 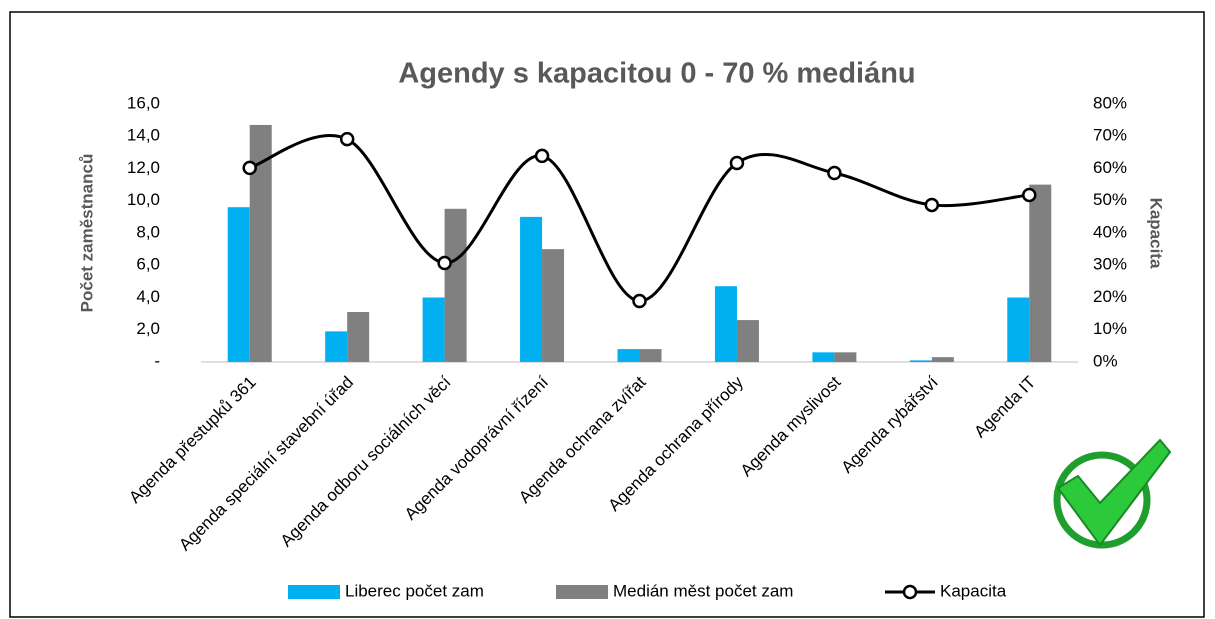 What do you see at coordinates (414, 590) in the screenshot?
I see `legend-label: Liberec počet zam` at bounding box center [414, 590].